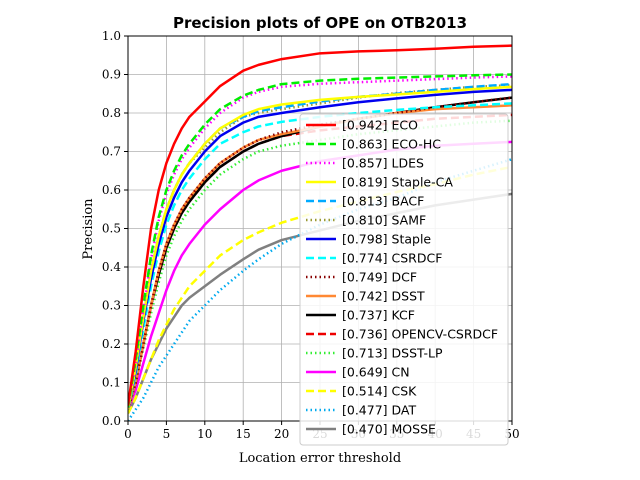 The width and height of the screenshot is (640, 480). What do you see at coordinates (420, 334) in the screenshot?
I see `legend-label: [0.736] OPENCV-CSRDCF` at bounding box center [420, 334].